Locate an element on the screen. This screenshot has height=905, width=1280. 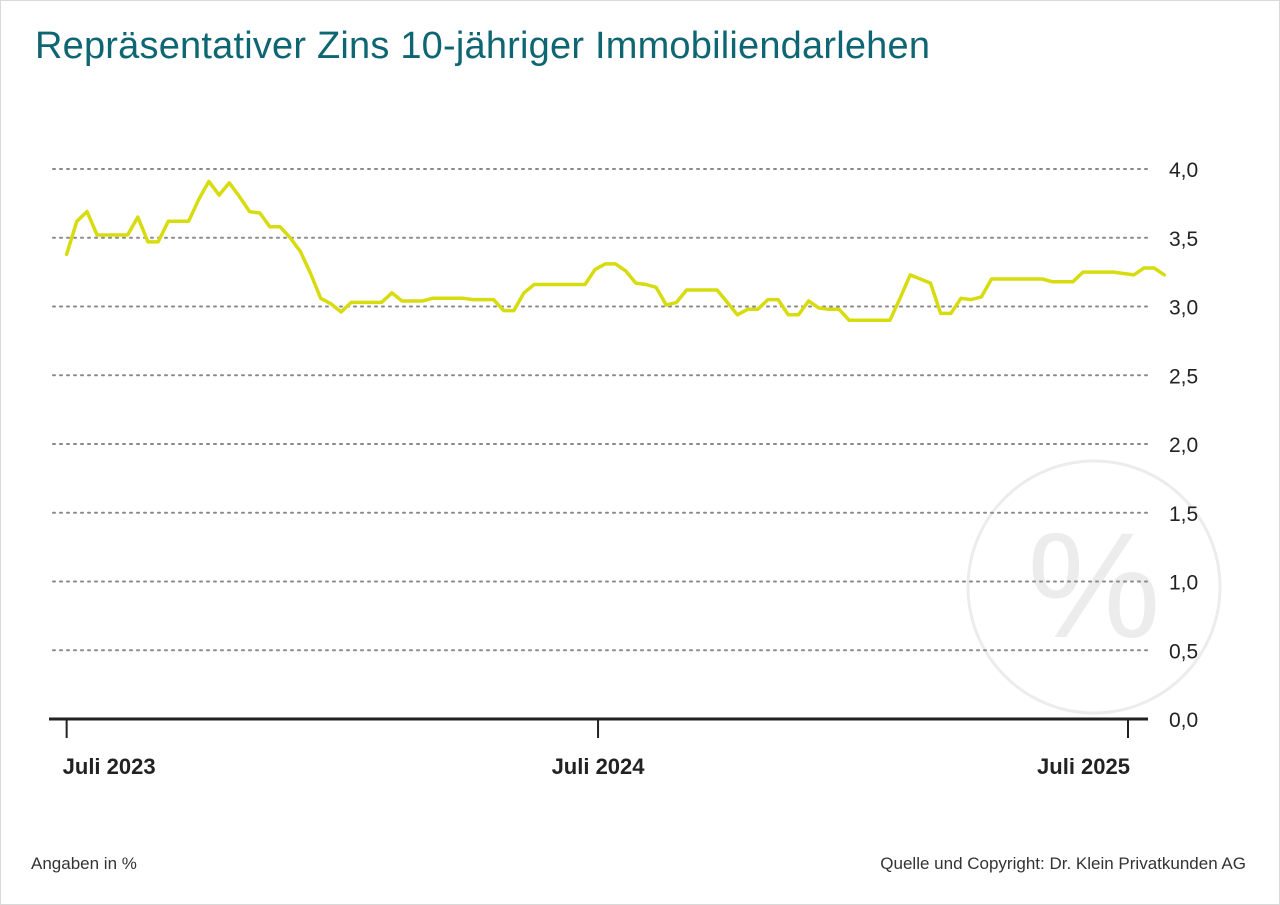
y-tick-label: 3,5 is located at coordinates (1183, 239).